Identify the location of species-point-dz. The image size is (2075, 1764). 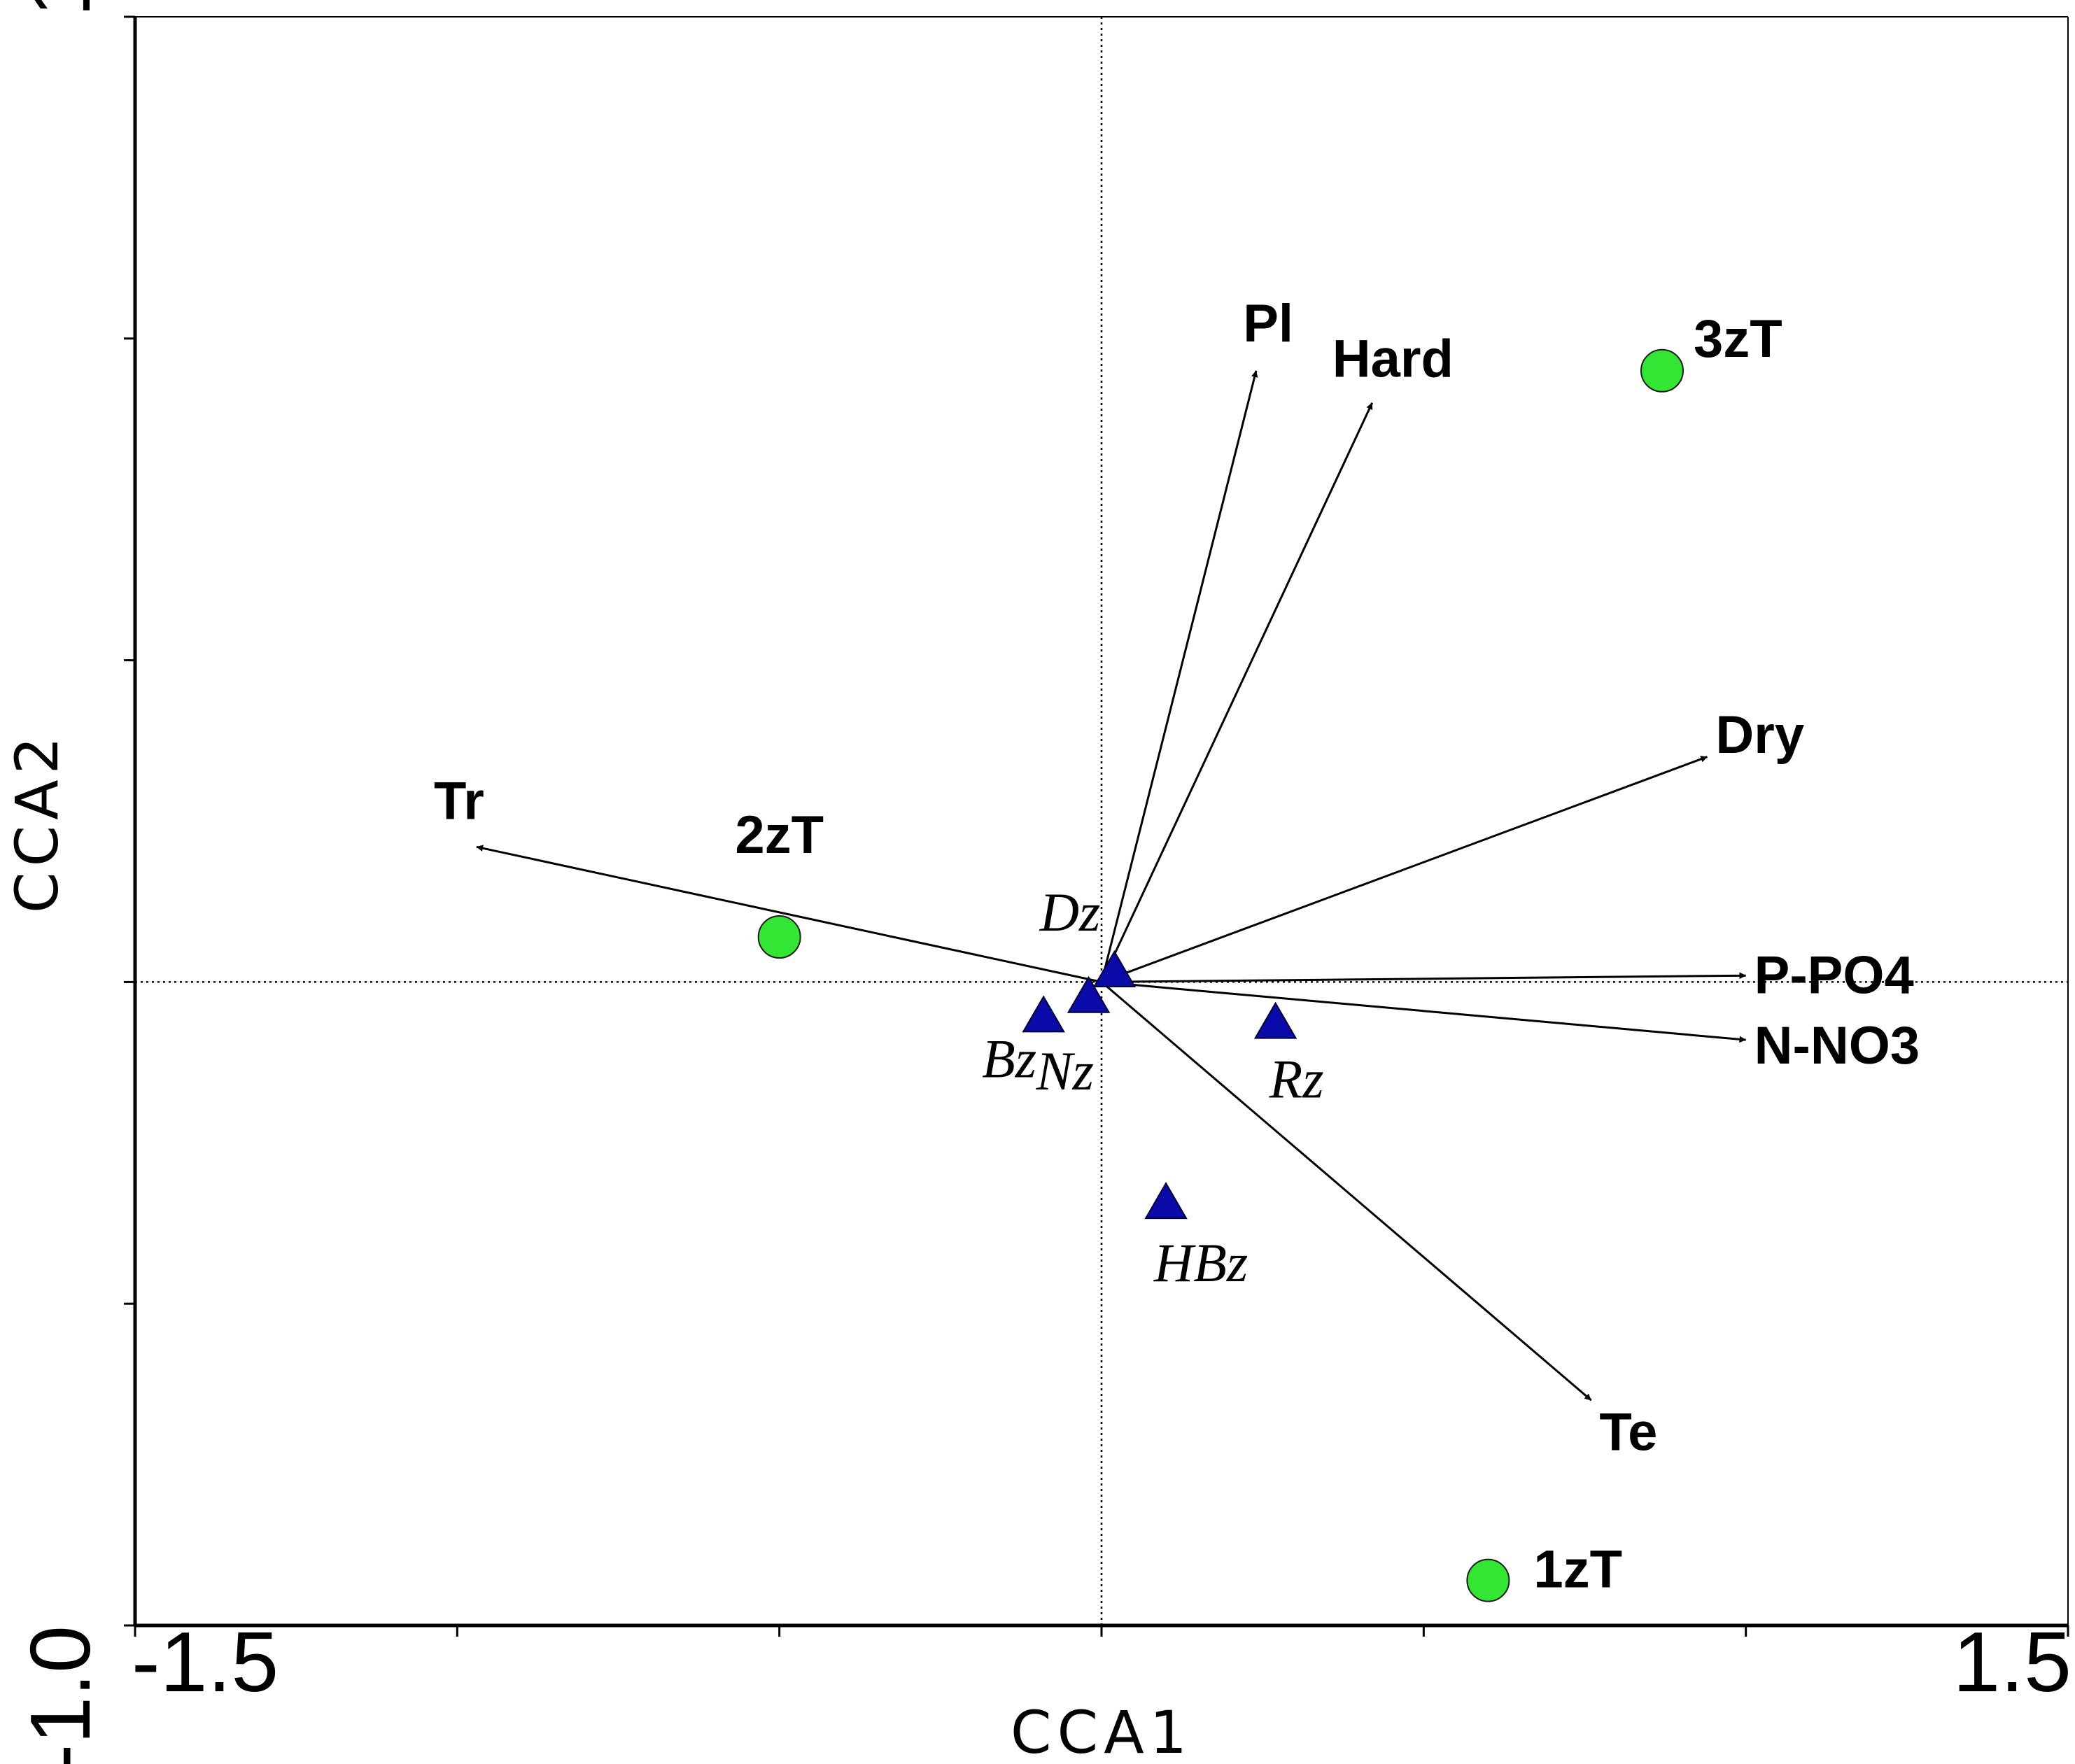
(1114, 969).